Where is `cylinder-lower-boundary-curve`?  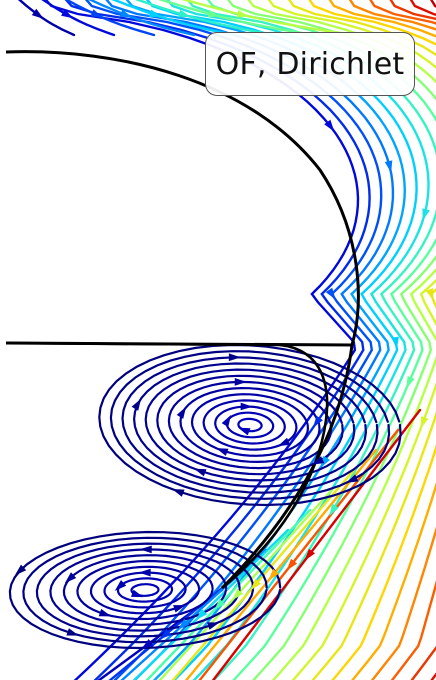
cylinder-lower-boundary-curve is located at coordinates (287, 467).